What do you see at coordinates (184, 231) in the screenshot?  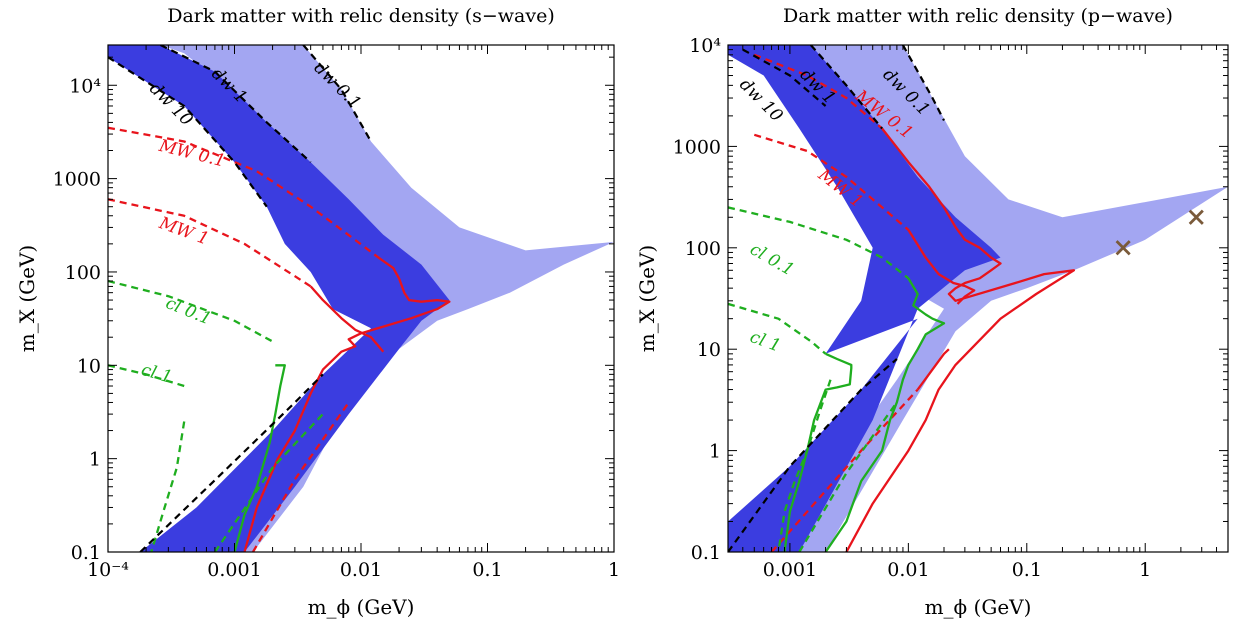 I see `mw-1-label: MW 1` at bounding box center [184, 231].